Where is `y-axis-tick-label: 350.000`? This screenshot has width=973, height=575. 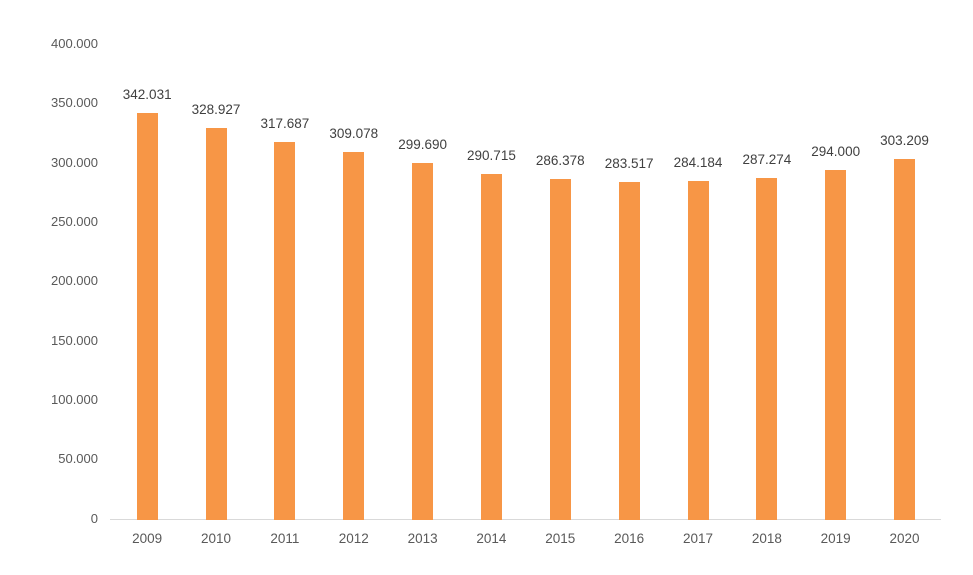 y-axis-tick-label: 350.000 is located at coordinates (74, 103).